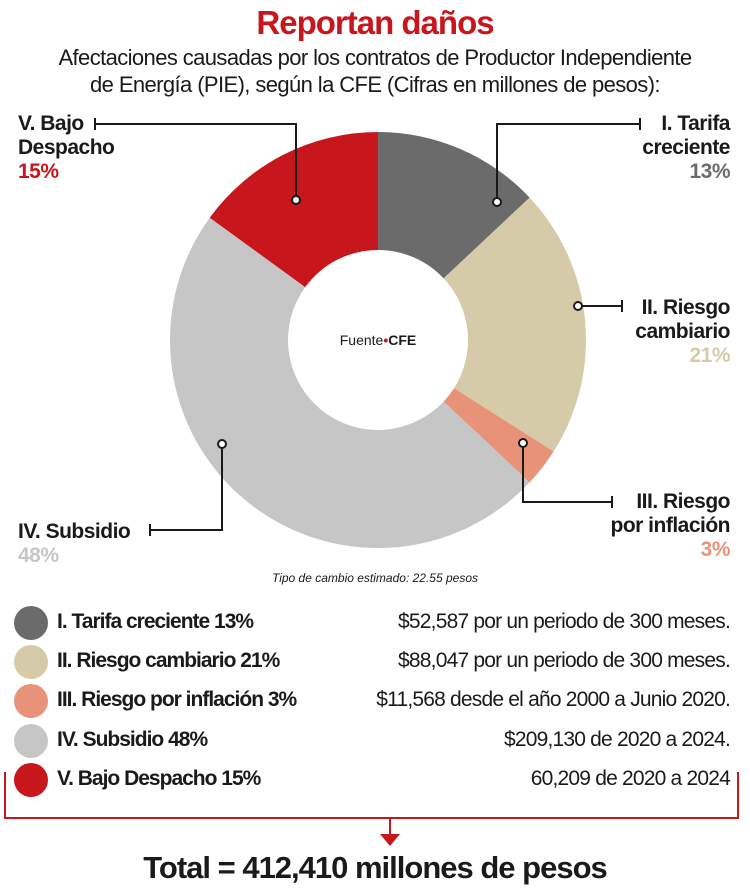 The image size is (750, 896). Describe the element at coordinates (159, 778) in the screenshot. I see `legend-label: V. Bajo Despacho 15%` at that location.